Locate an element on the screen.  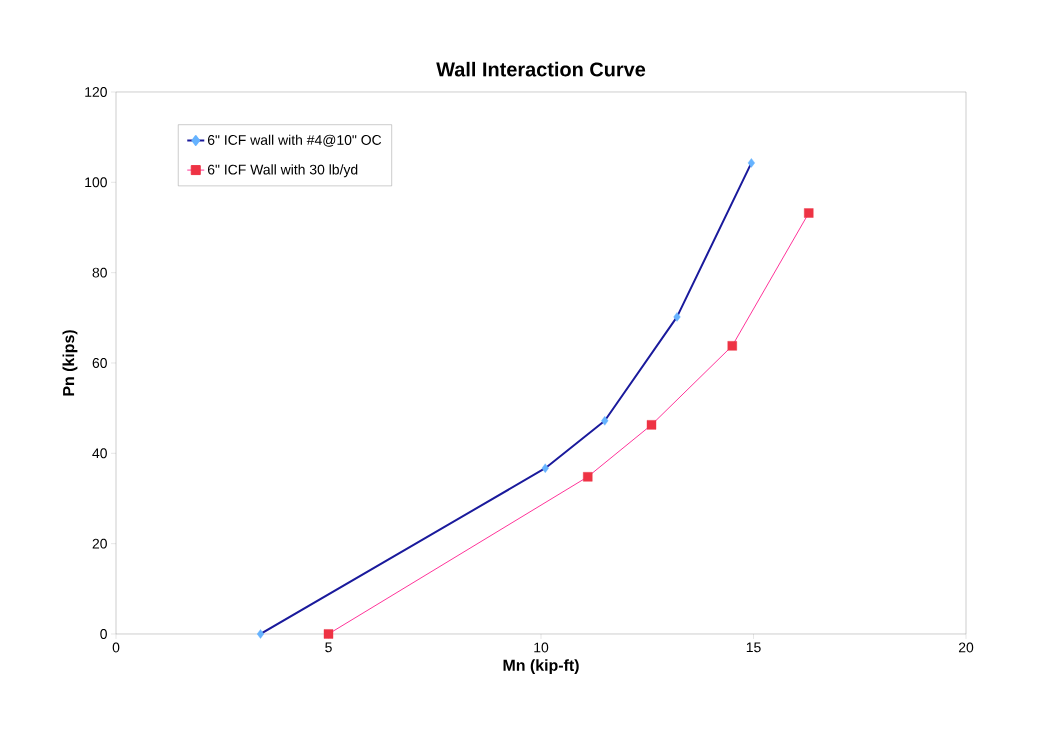
chart-title: Wall Interaction Curve is located at coordinates (541, 69).